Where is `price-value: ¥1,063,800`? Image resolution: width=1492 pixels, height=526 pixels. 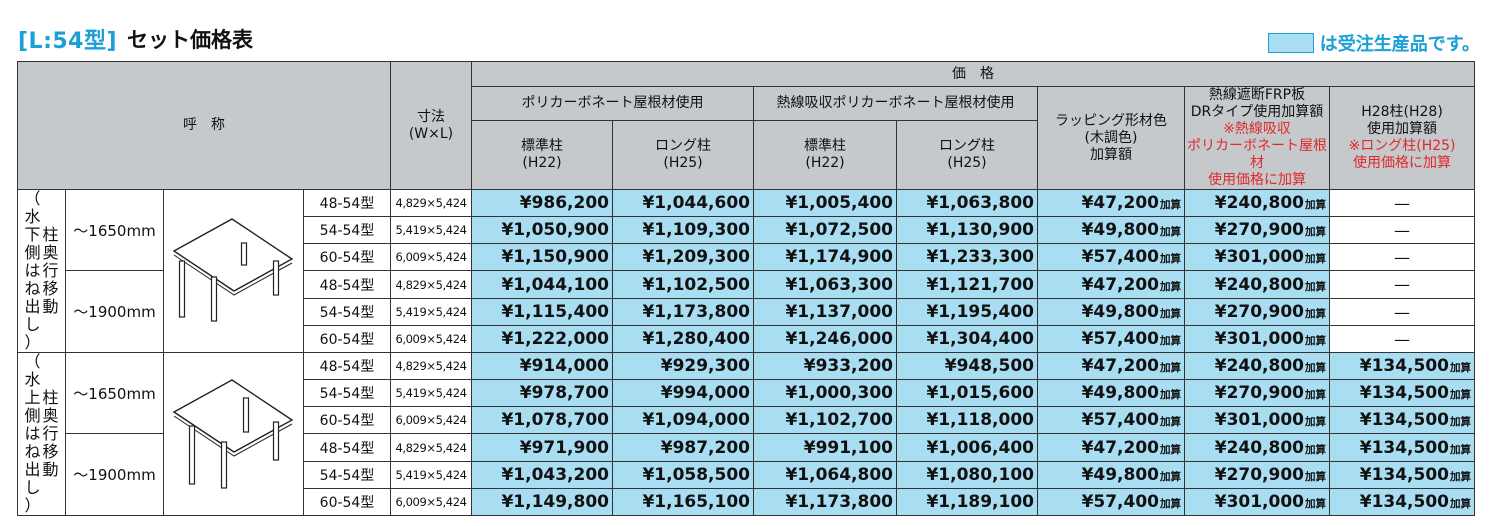 price-value: ¥1,063,800 is located at coordinates (980, 203).